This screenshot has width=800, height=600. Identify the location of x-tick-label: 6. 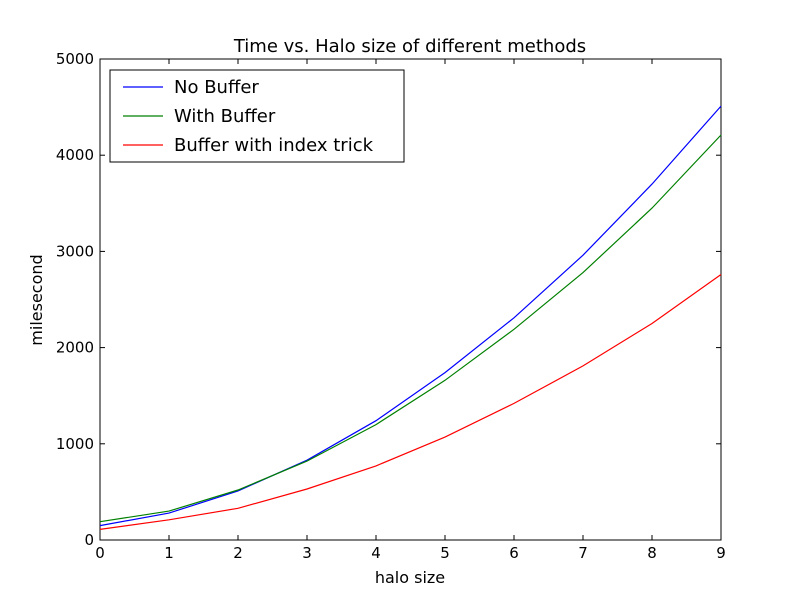
(514, 553).